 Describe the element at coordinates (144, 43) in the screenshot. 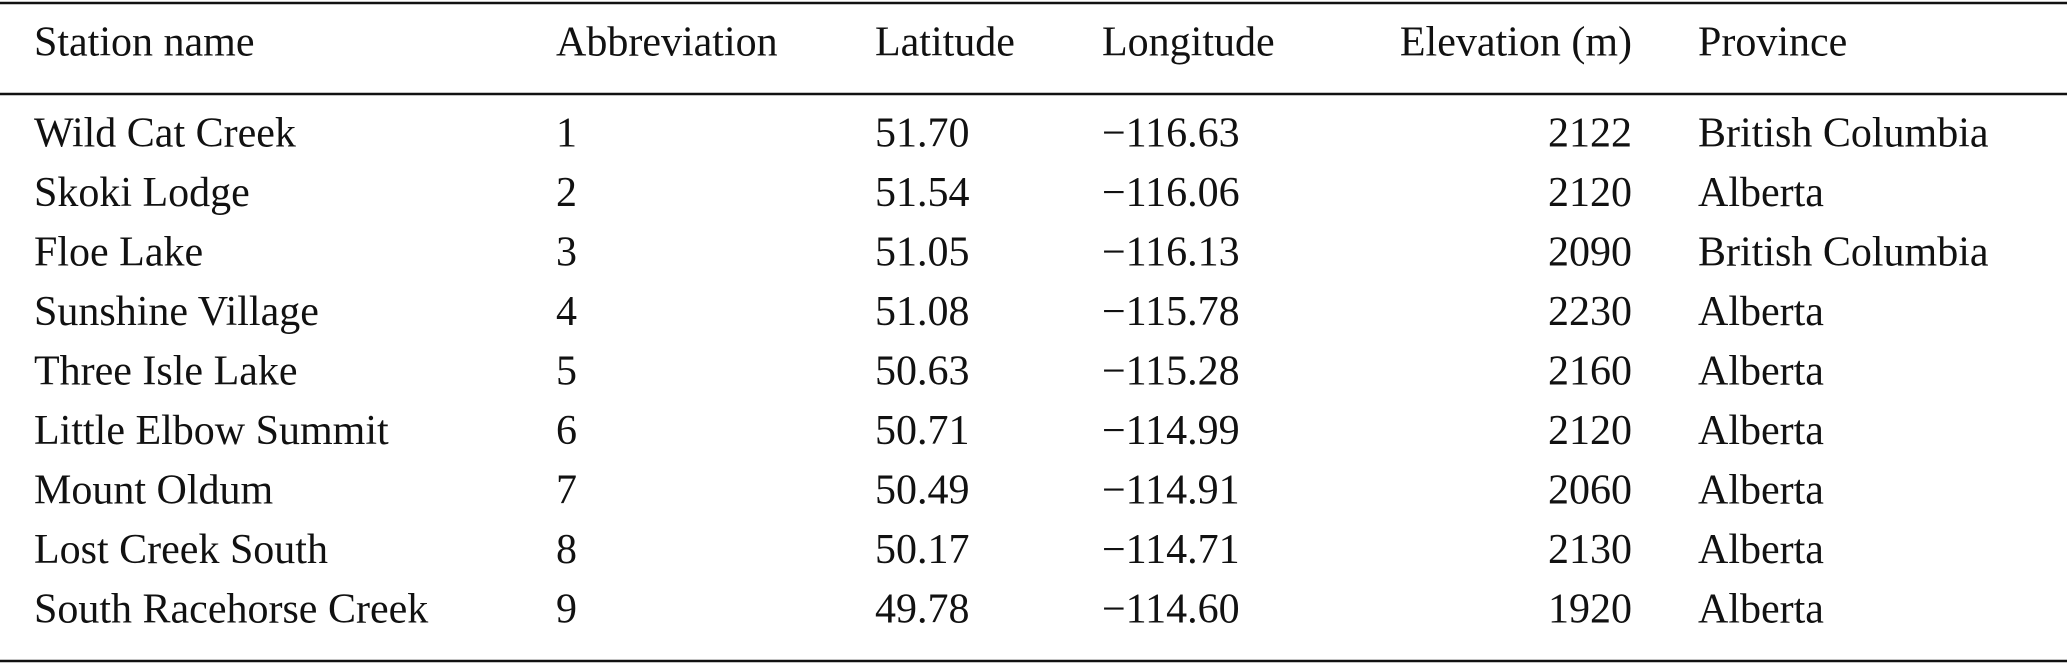

I see `header-cell: Station name` at that location.